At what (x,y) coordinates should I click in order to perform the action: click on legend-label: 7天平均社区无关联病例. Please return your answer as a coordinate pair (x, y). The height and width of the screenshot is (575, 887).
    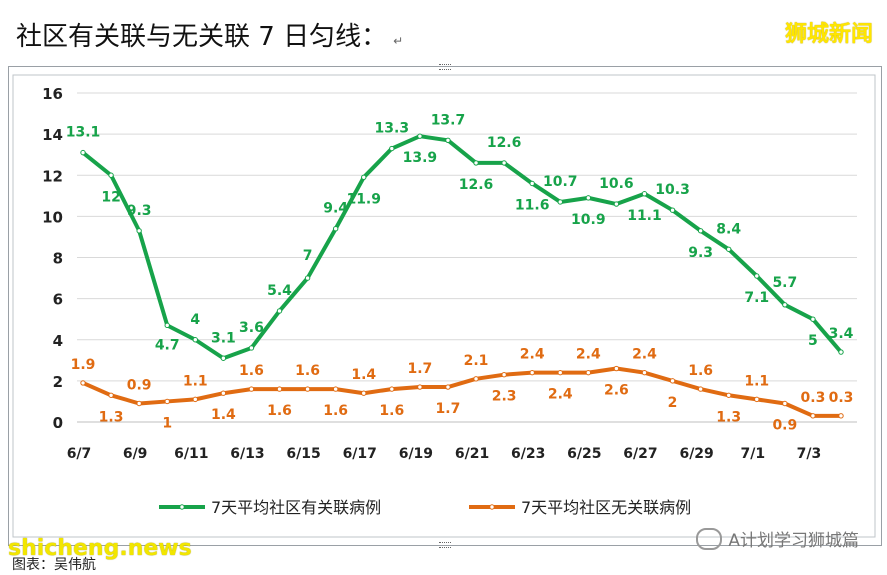
    Looking at the image, I should click on (606, 507).